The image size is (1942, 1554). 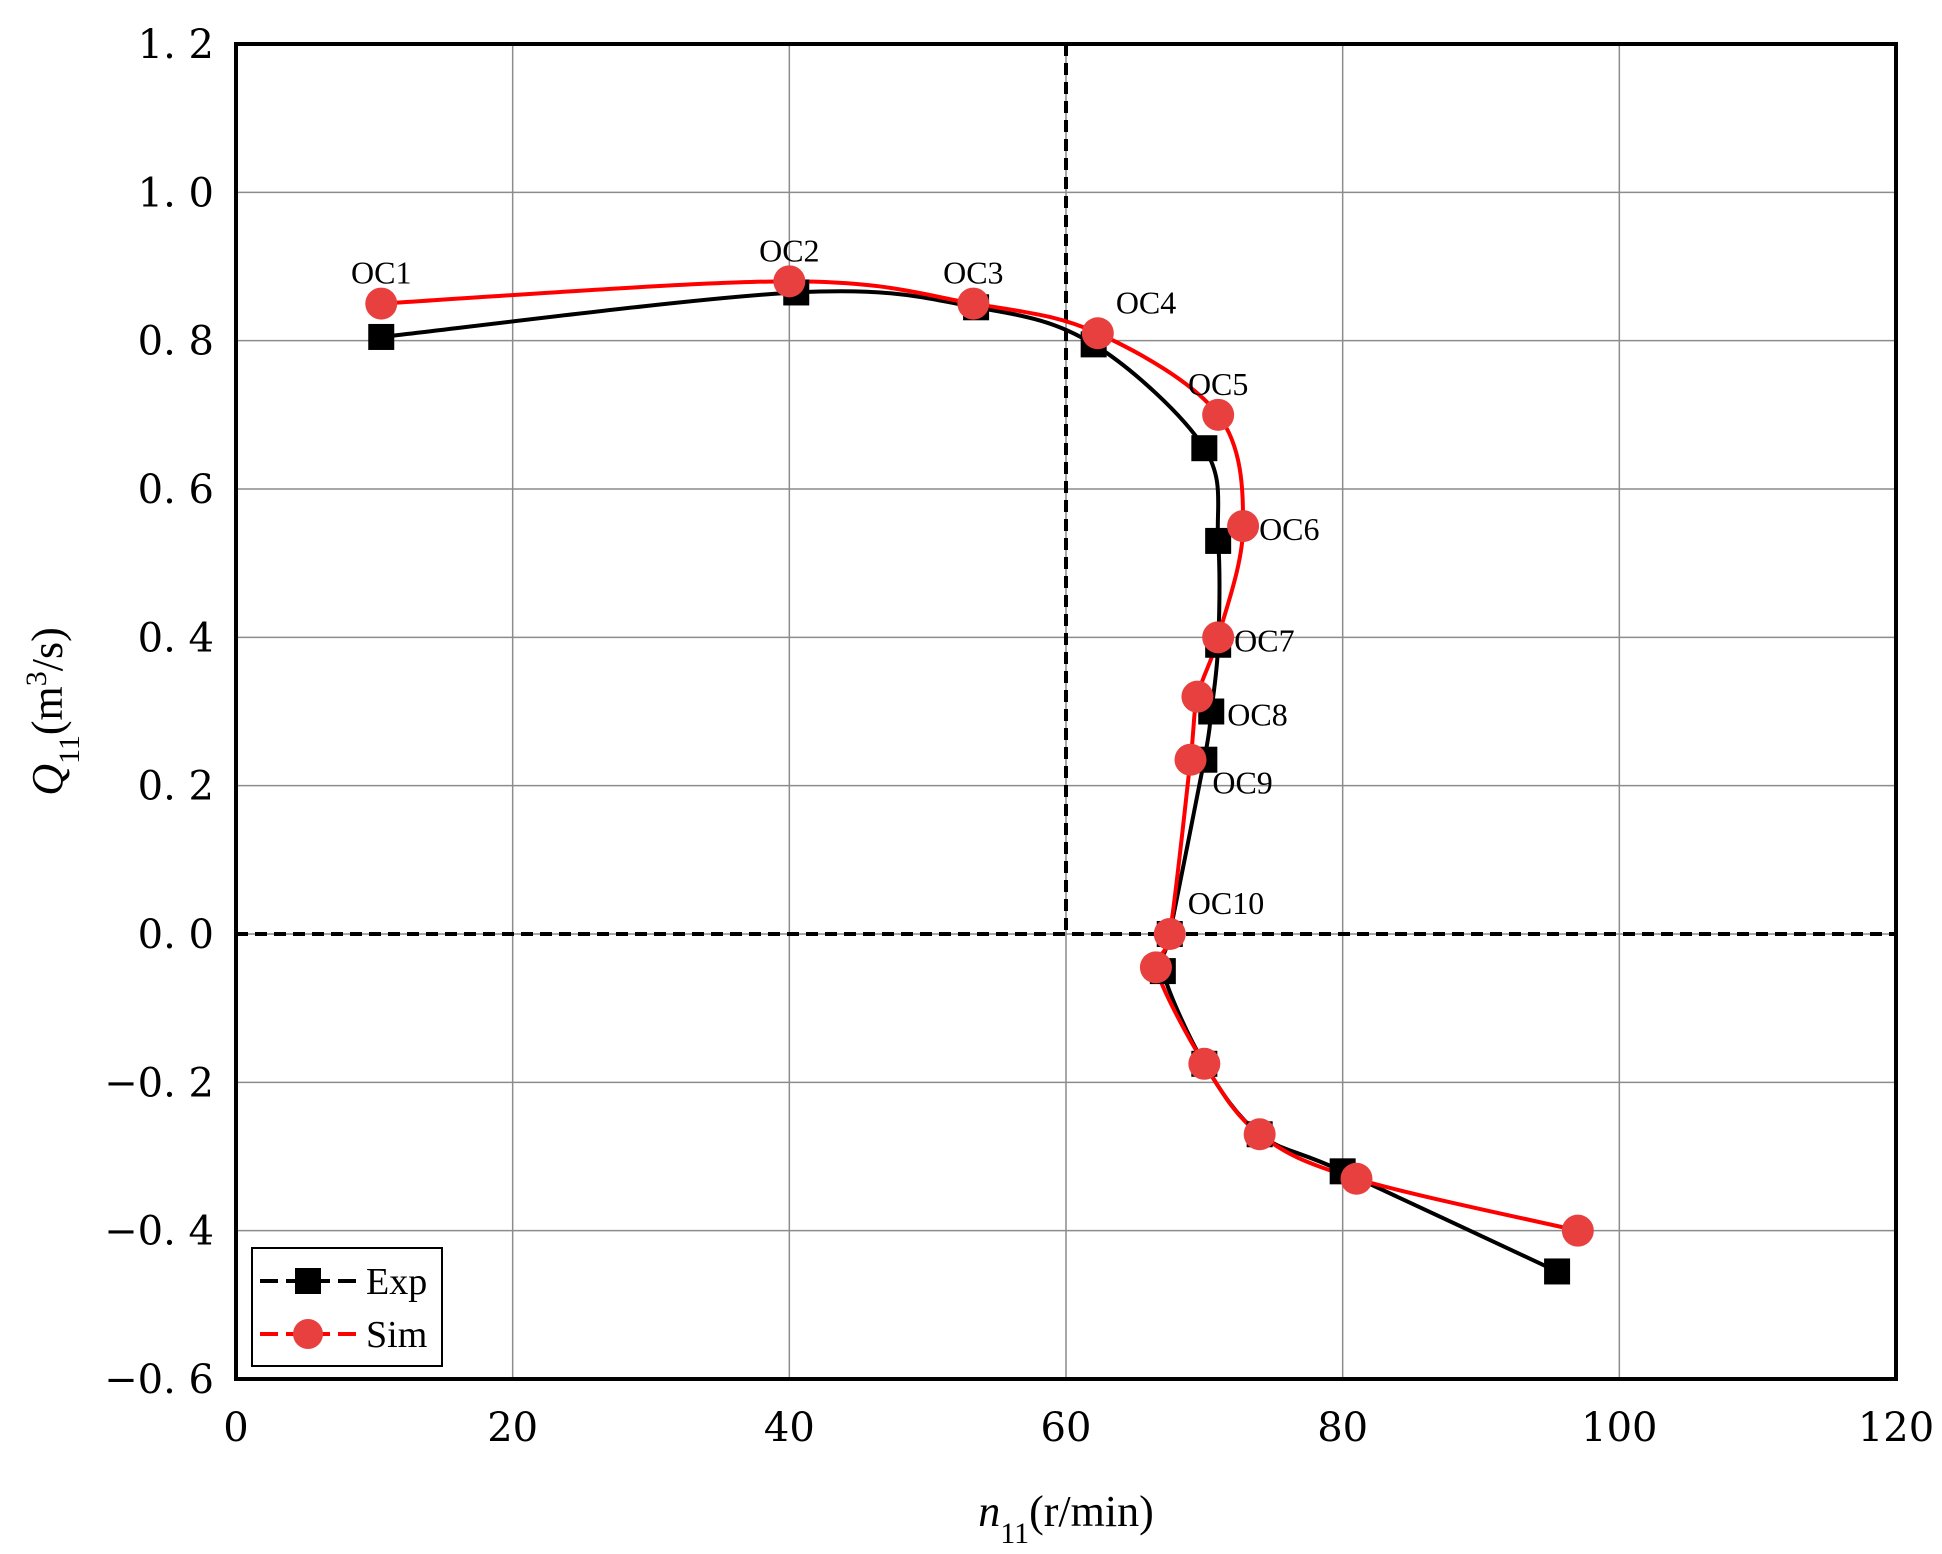 I want to click on annotation-label: OC5, so click(x=1218, y=384).